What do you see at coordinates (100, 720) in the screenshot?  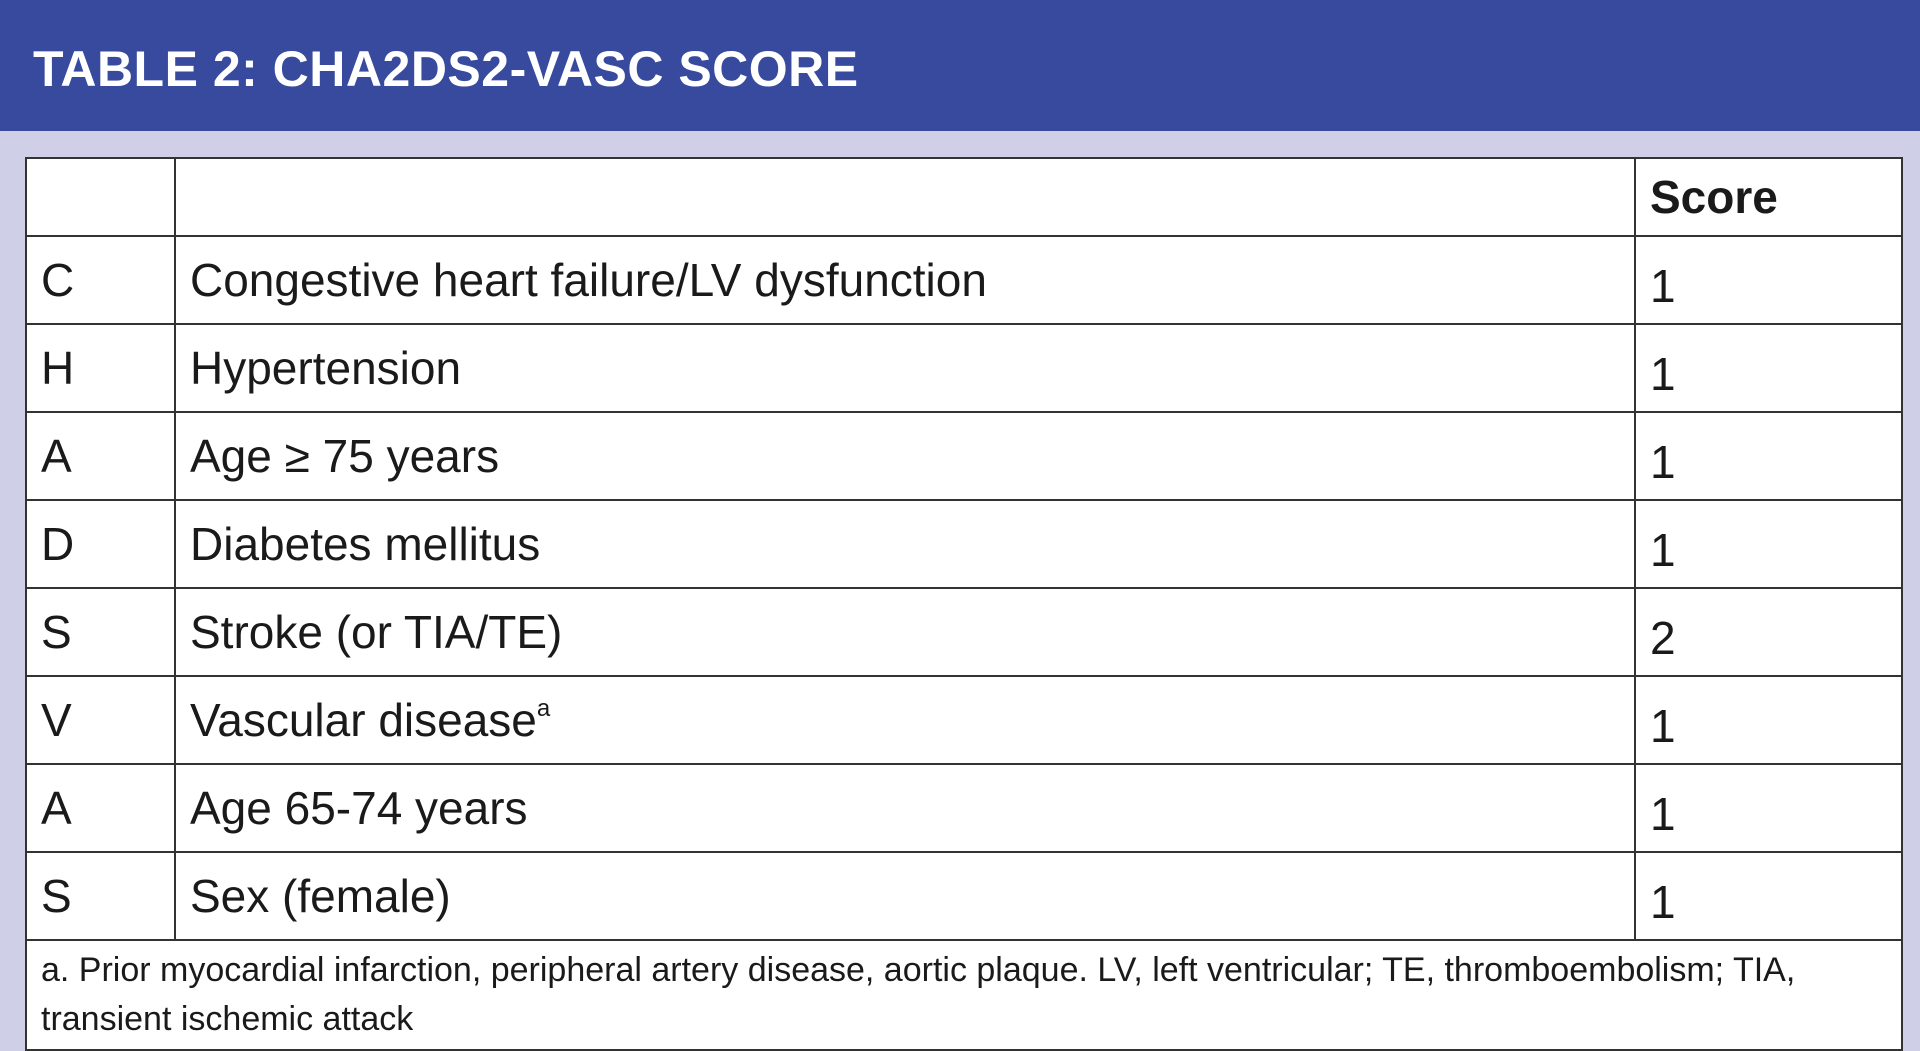 I see `letter-cell: V` at bounding box center [100, 720].